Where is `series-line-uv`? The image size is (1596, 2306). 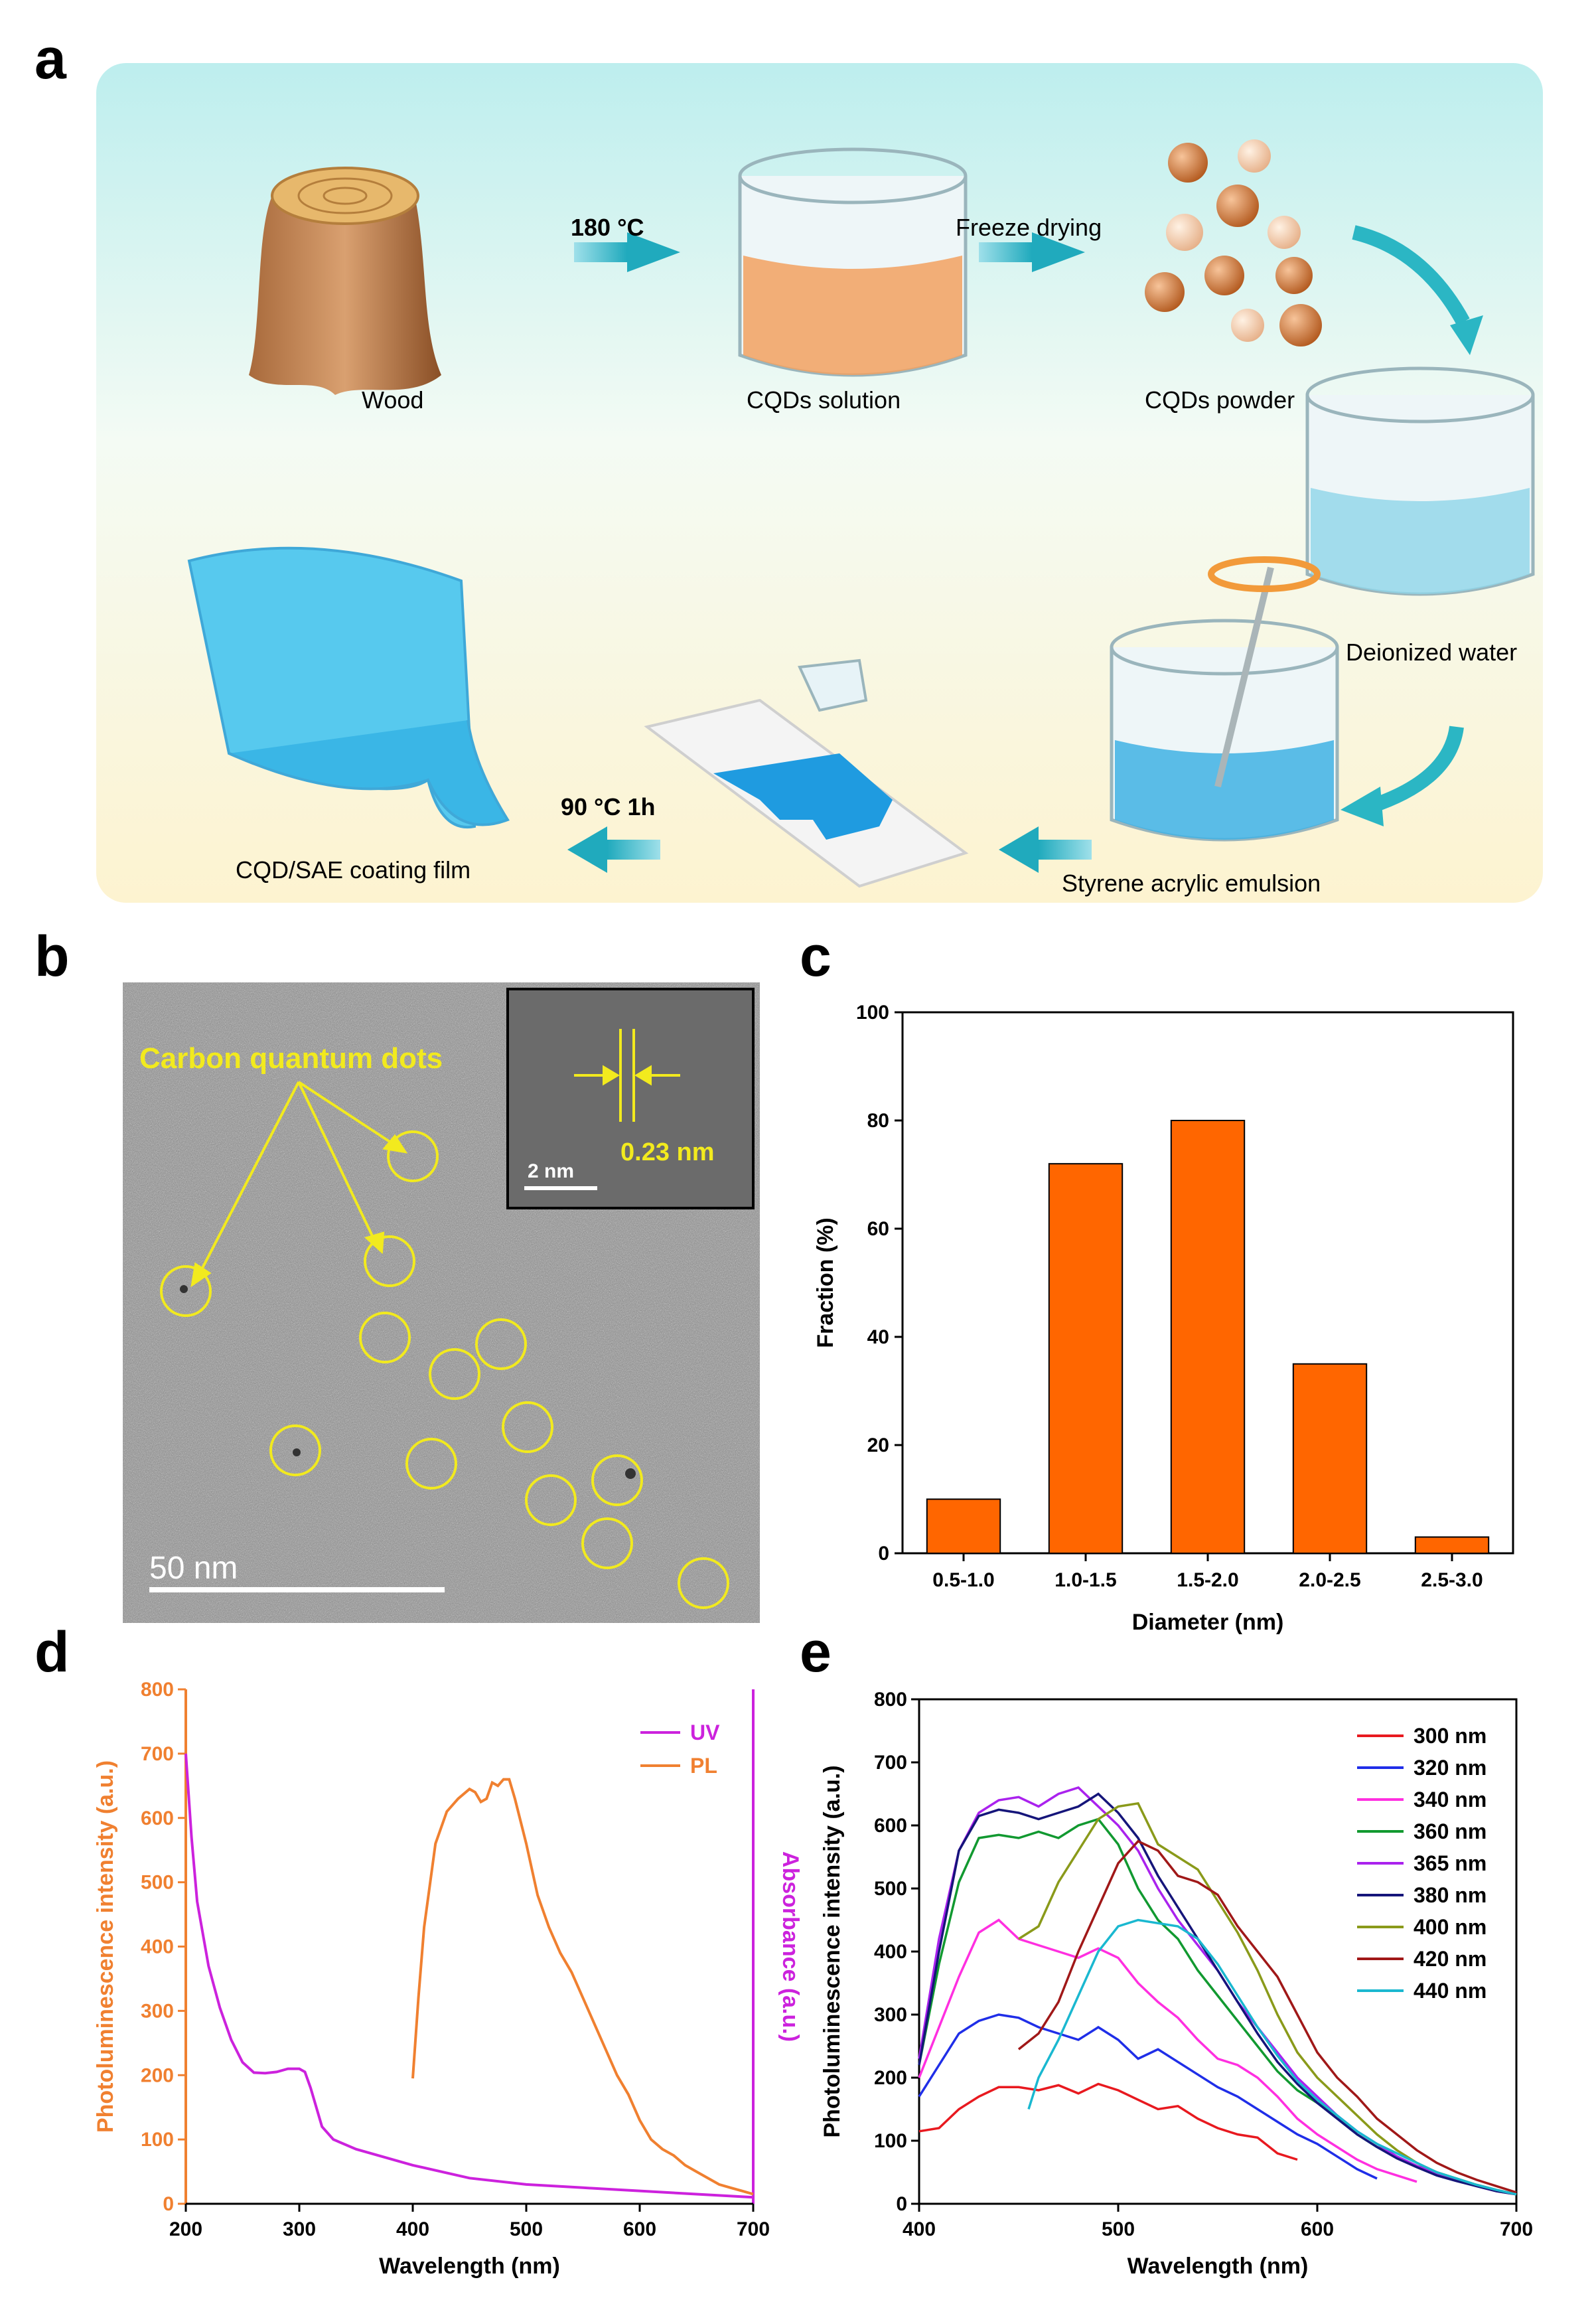
series-line-uv is located at coordinates (469, 1976).